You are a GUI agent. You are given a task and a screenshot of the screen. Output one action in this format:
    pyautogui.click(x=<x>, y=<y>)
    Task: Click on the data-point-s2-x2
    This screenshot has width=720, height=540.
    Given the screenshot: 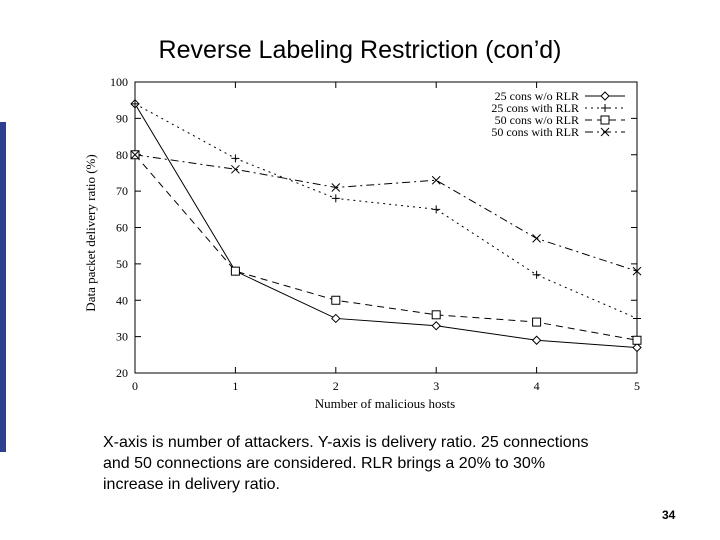 What is the action you would take?
    pyautogui.click(x=335, y=198)
    